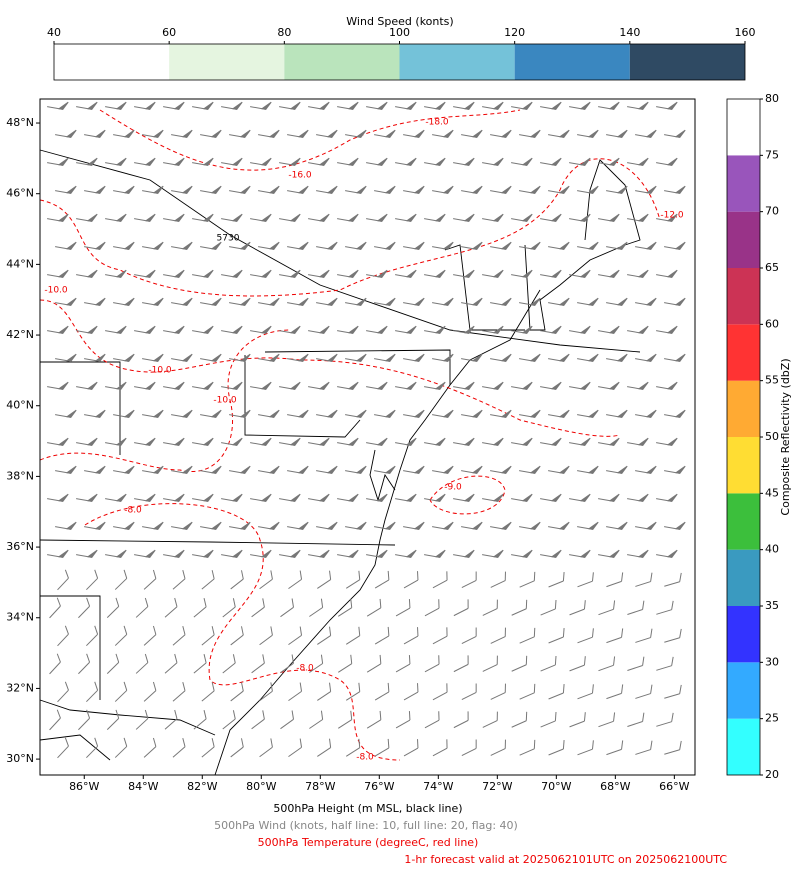 The image size is (800, 879). What do you see at coordinates (772, 718) in the screenshot?
I see `colorbar-tick-label: 25` at bounding box center [772, 718].